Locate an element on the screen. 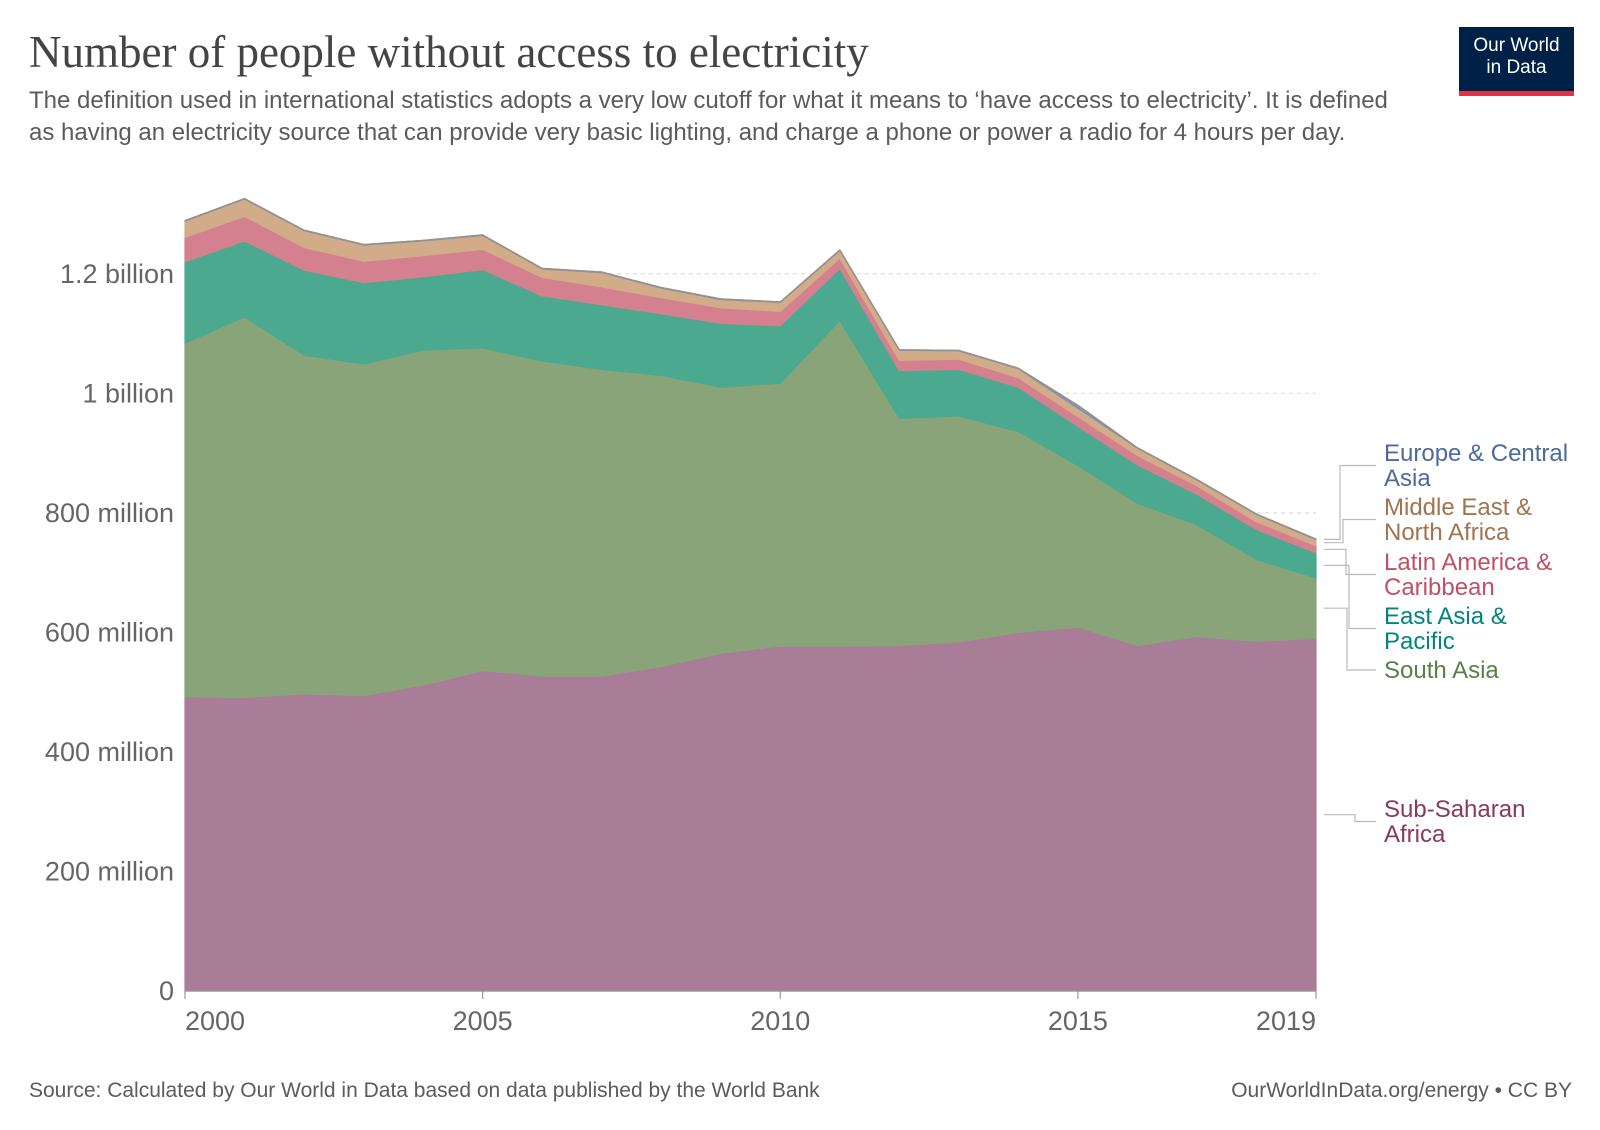 This screenshot has height=1130, width=1600. legend-item-latin-america-caribbean: Latin America &Caribbean is located at coordinates (1438, 574).